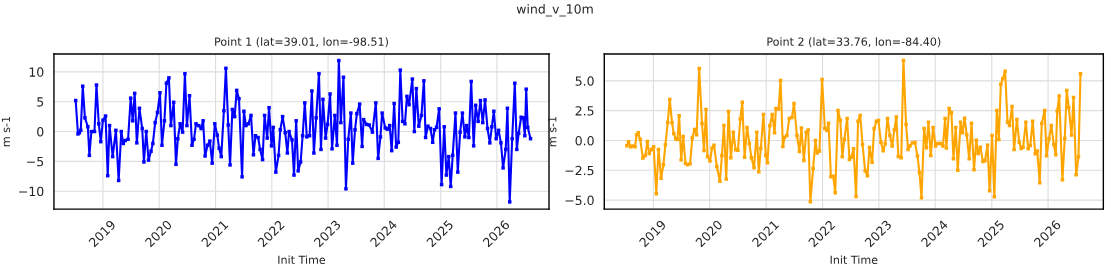 The width and height of the screenshot is (1110, 266). What do you see at coordinates (40, 132) in the screenshot?
I see `y-tick-label: 0` at bounding box center [40, 132].